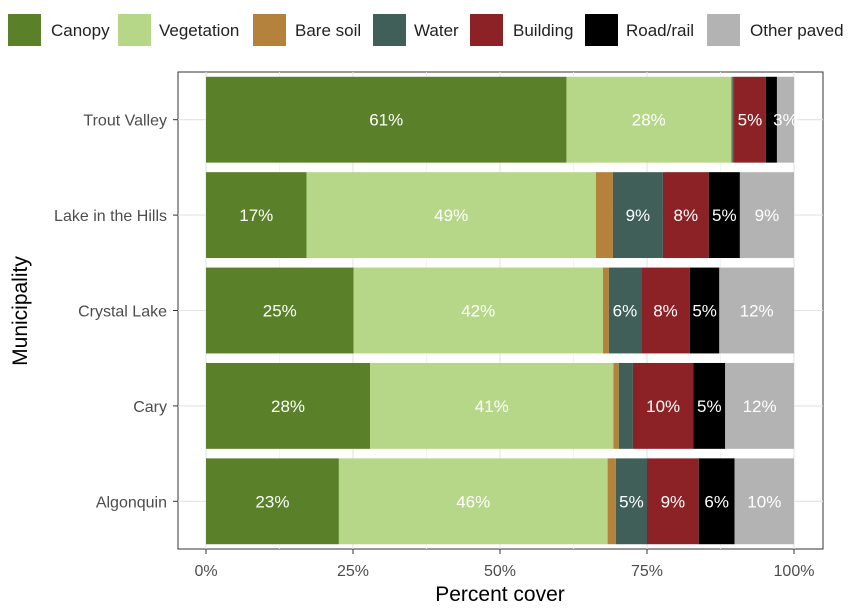 The image size is (858, 614). What do you see at coordinates (436, 30) in the screenshot?
I see `legend-label: Water` at bounding box center [436, 30].